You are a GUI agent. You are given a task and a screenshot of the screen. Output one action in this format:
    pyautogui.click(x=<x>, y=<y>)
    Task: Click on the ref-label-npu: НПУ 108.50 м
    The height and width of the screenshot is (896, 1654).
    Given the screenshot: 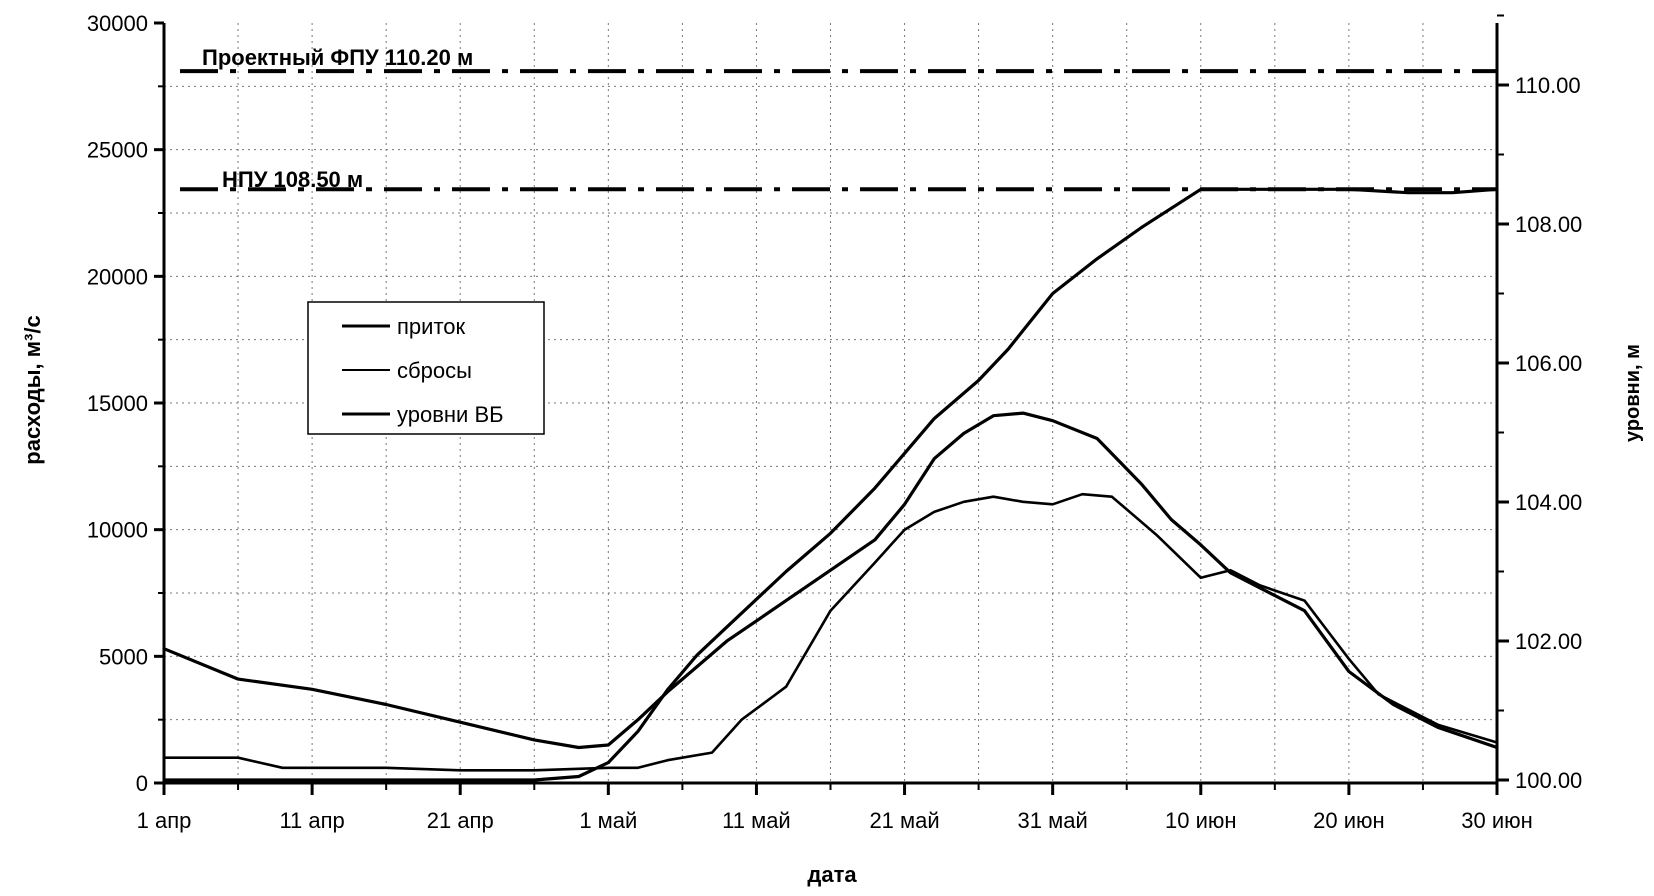 What is the action you would take?
    pyautogui.click(x=292, y=179)
    